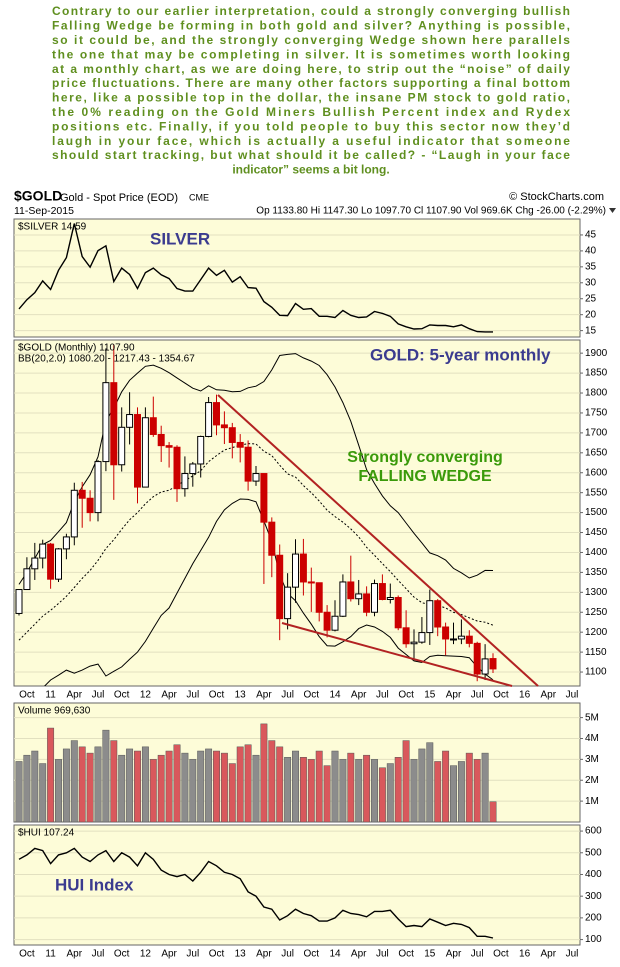 This screenshot has width=620, height=967. I want to click on dropdown-arrow, so click(612, 210).